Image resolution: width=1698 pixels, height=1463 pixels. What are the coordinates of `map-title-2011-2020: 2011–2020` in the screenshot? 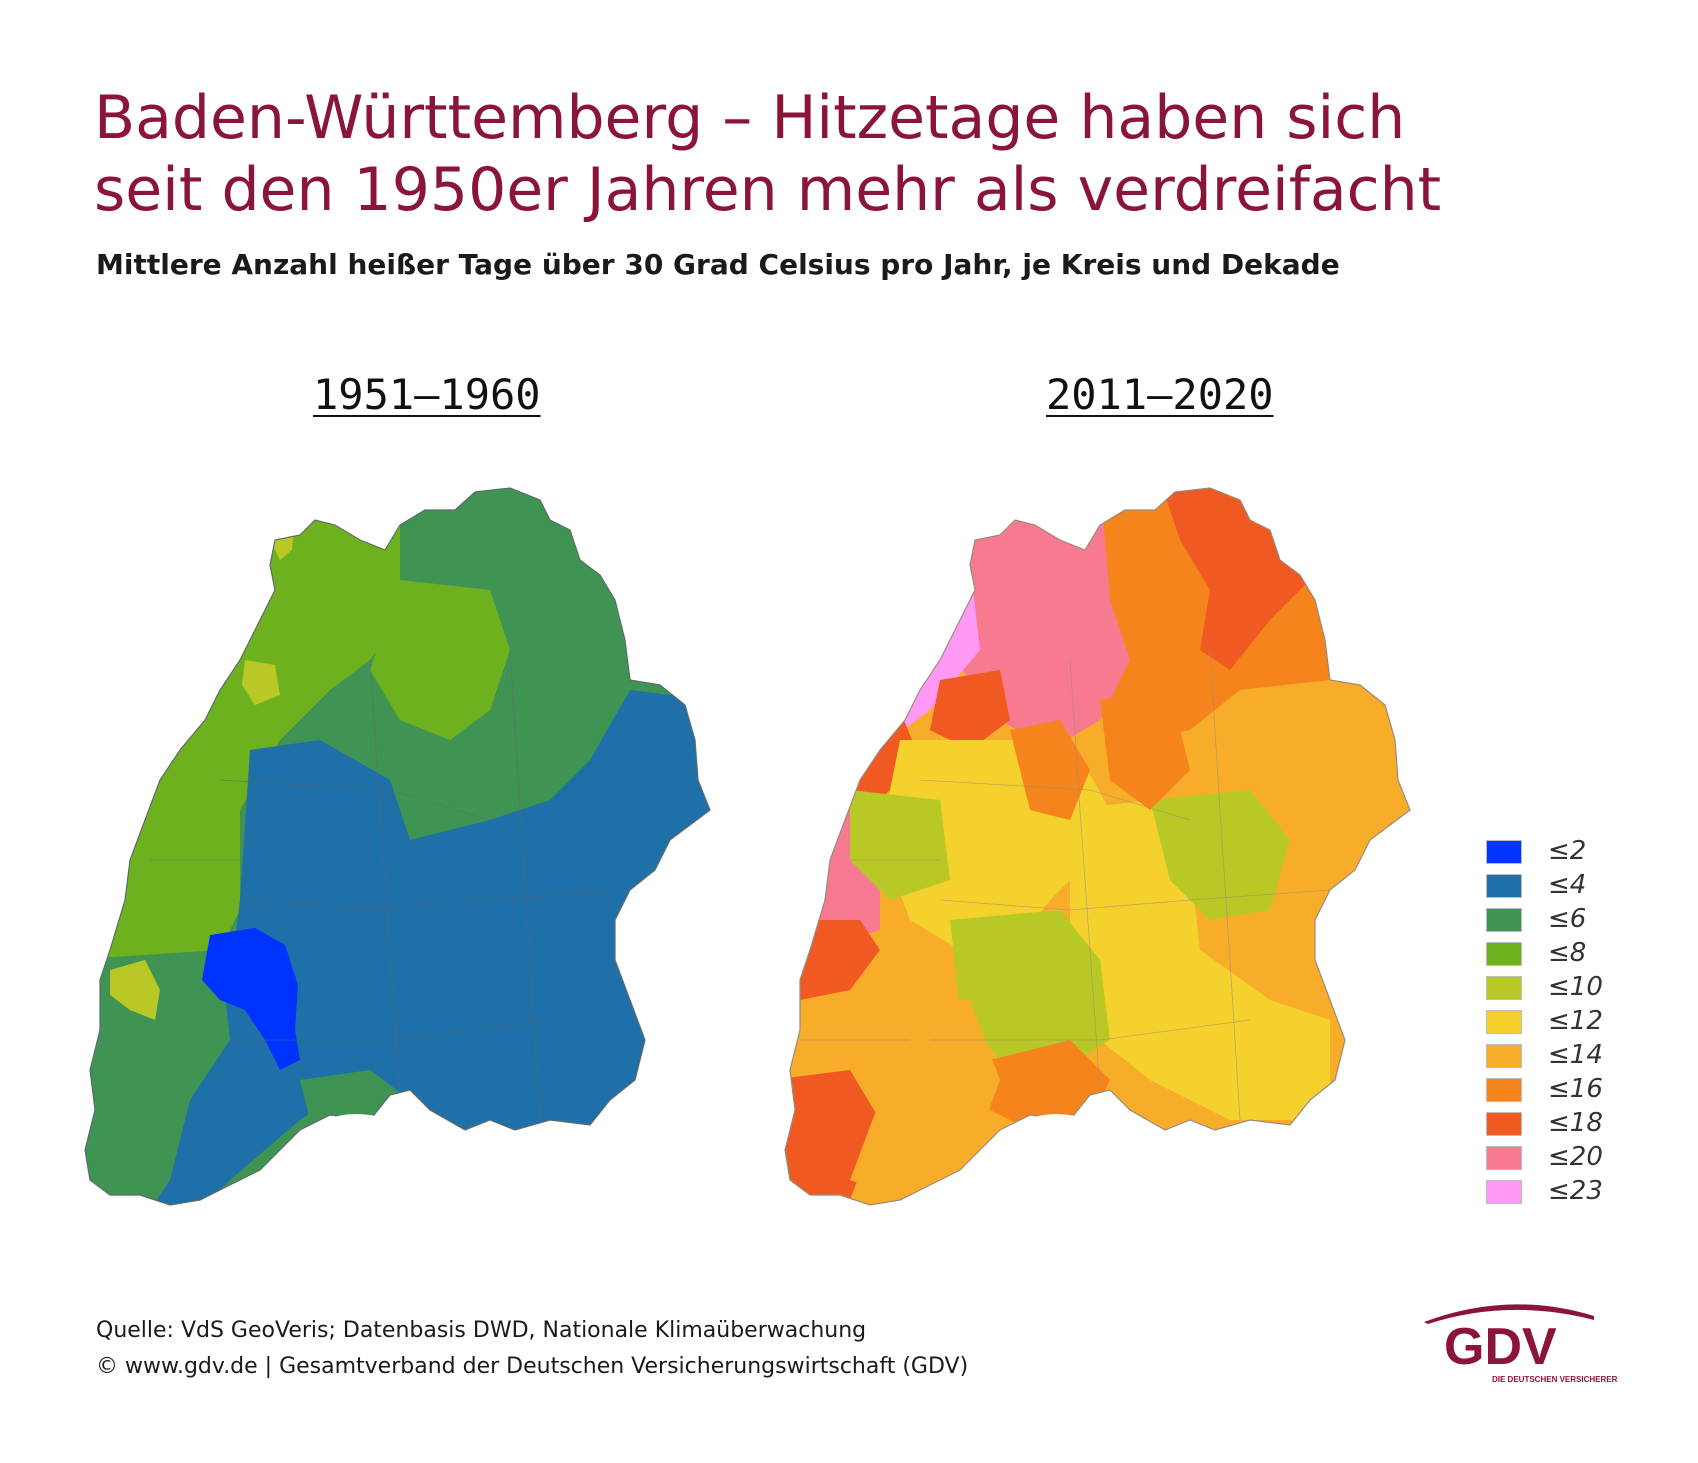 It's located at (1160, 394).